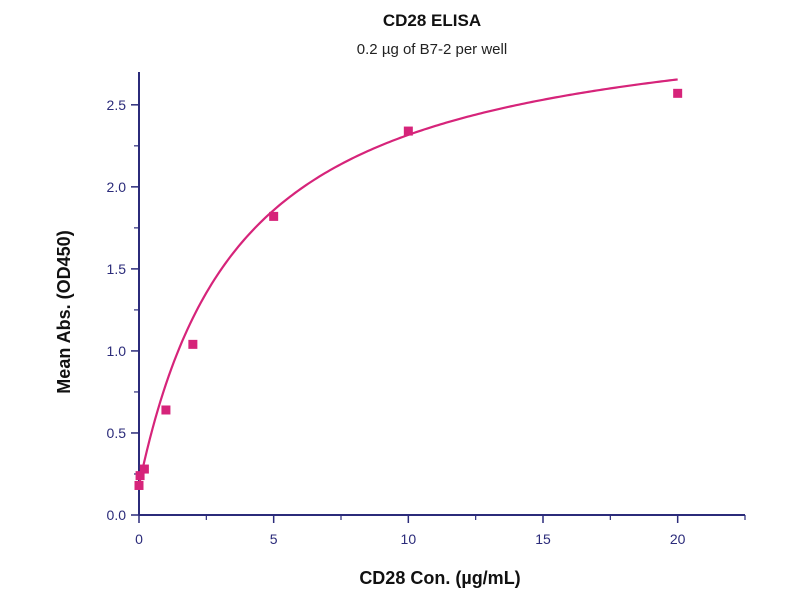  I want to click on y-tick-label: 2.0, so click(117, 187).